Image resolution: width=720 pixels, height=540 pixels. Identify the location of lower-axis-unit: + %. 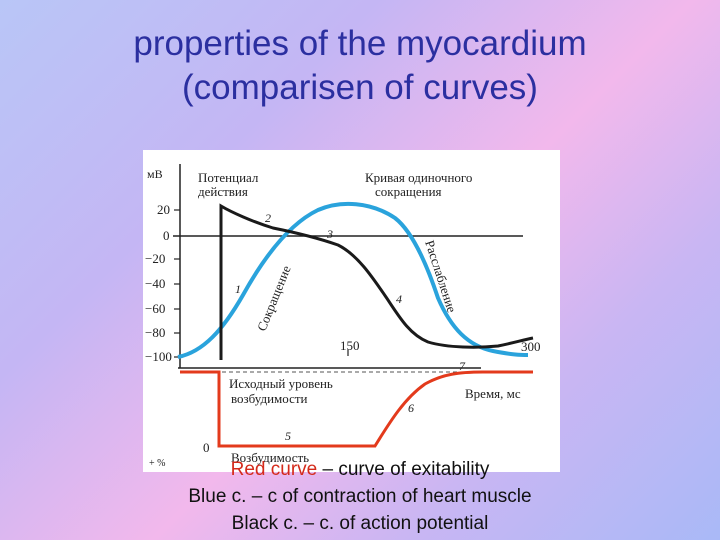
(157, 463).